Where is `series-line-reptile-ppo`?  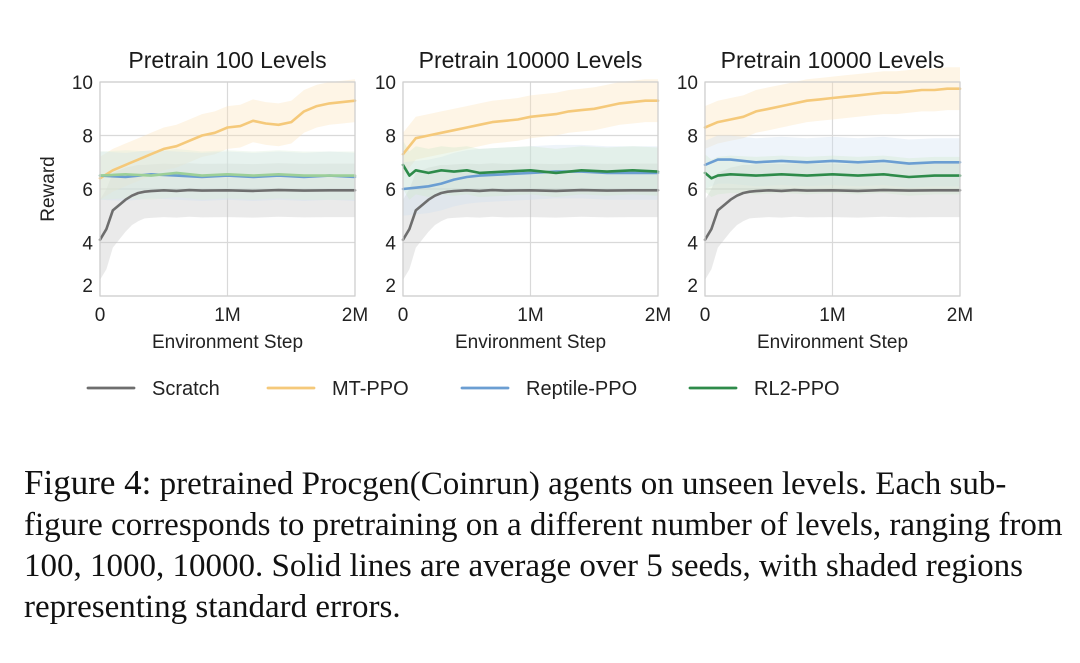
series-line-reptile-ppo is located at coordinates (832, 162).